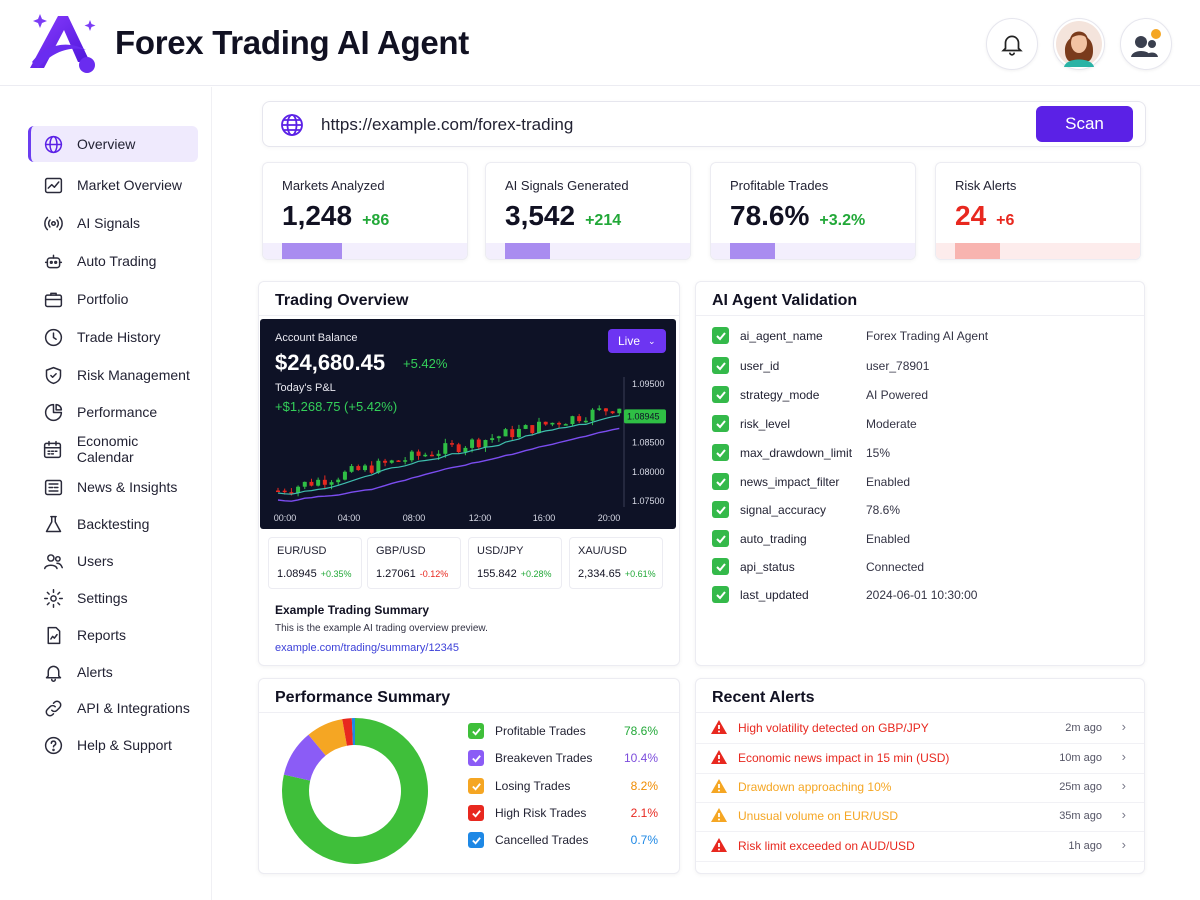 This screenshot has height=900, width=1200. What do you see at coordinates (1085, 846) in the screenshot?
I see `alert-time: 1h ago` at bounding box center [1085, 846].